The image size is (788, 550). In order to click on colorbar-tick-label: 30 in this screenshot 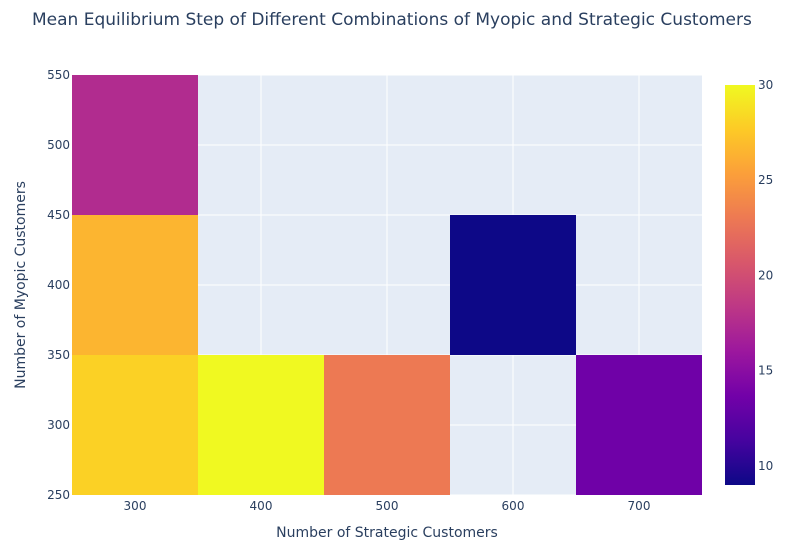, I will do `click(765, 85)`.